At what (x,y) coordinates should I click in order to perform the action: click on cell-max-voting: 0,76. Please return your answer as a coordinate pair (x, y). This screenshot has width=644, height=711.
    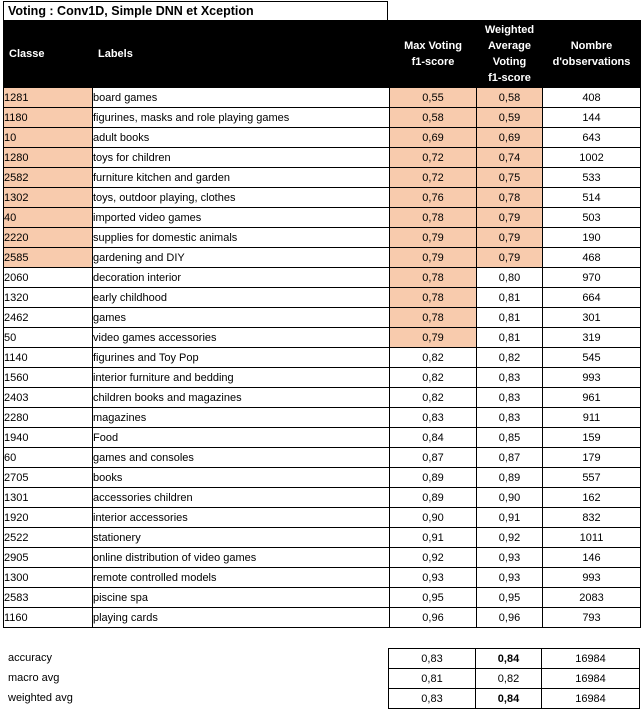
    Looking at the image, I should click on (433, 197).